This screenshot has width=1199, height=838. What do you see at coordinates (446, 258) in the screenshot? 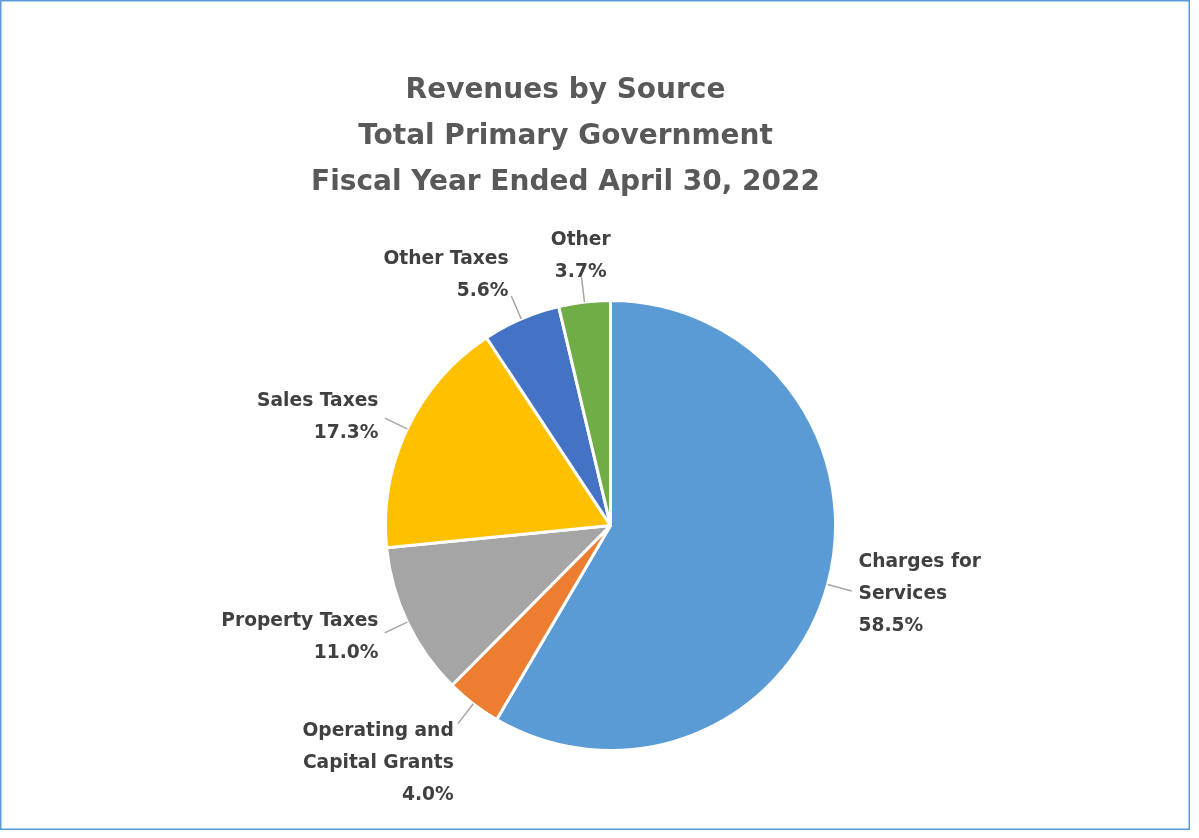
I see `slice-label: Other Taxes` at bounding box center [446, 258].